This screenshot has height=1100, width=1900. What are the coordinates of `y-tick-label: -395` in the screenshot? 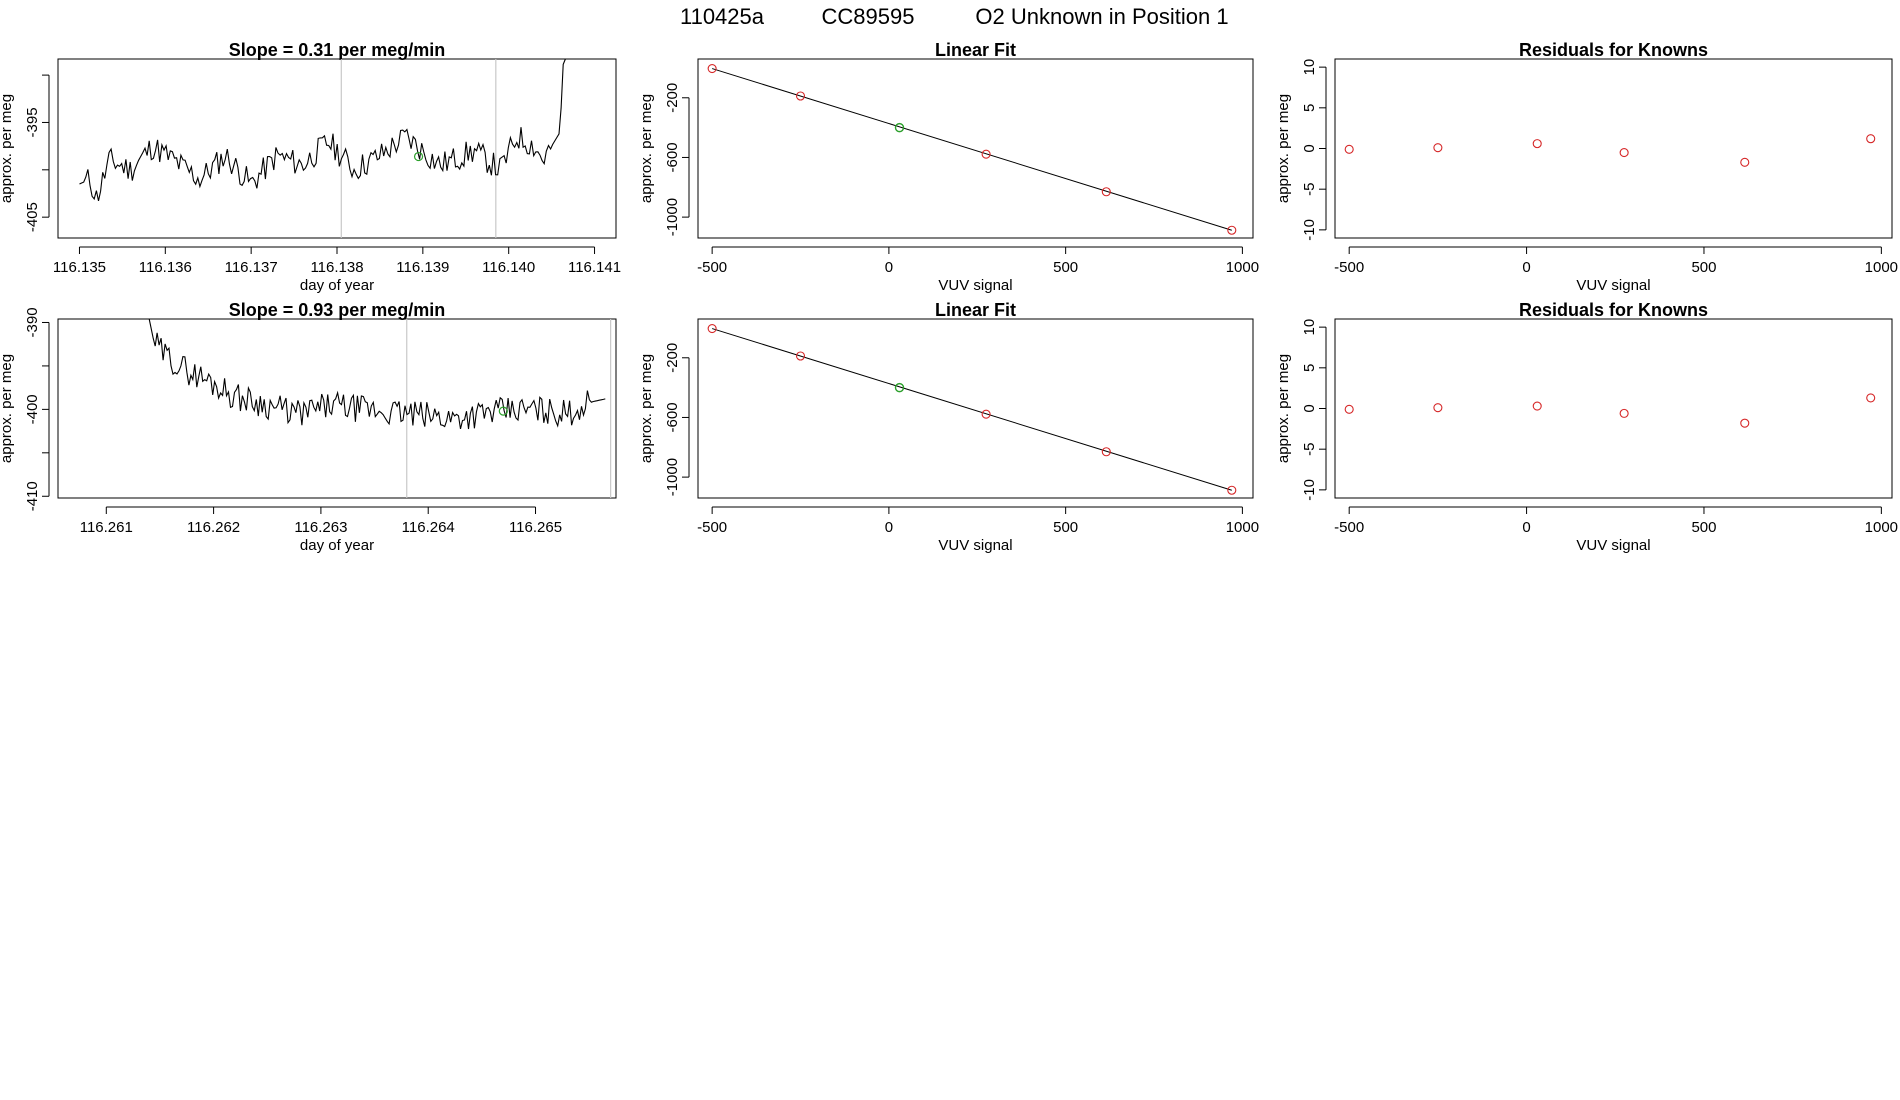 It's located at (32, 122).